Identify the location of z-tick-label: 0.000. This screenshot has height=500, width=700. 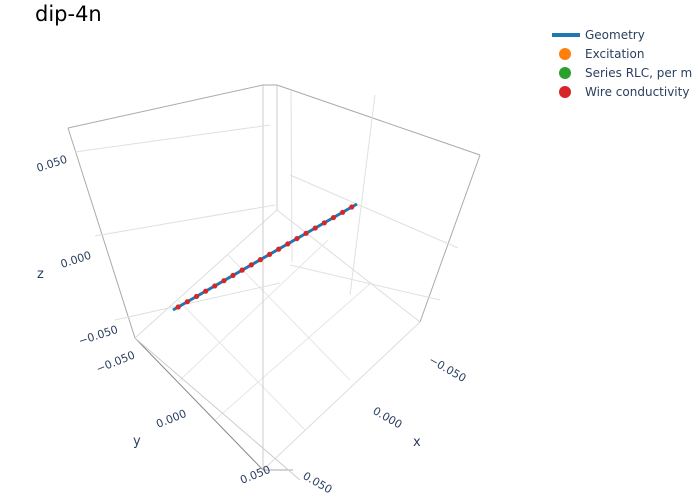
(76, 260).